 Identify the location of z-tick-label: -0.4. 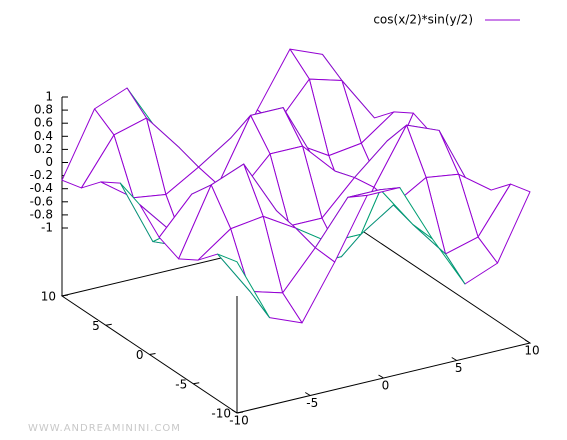
(41, 188).